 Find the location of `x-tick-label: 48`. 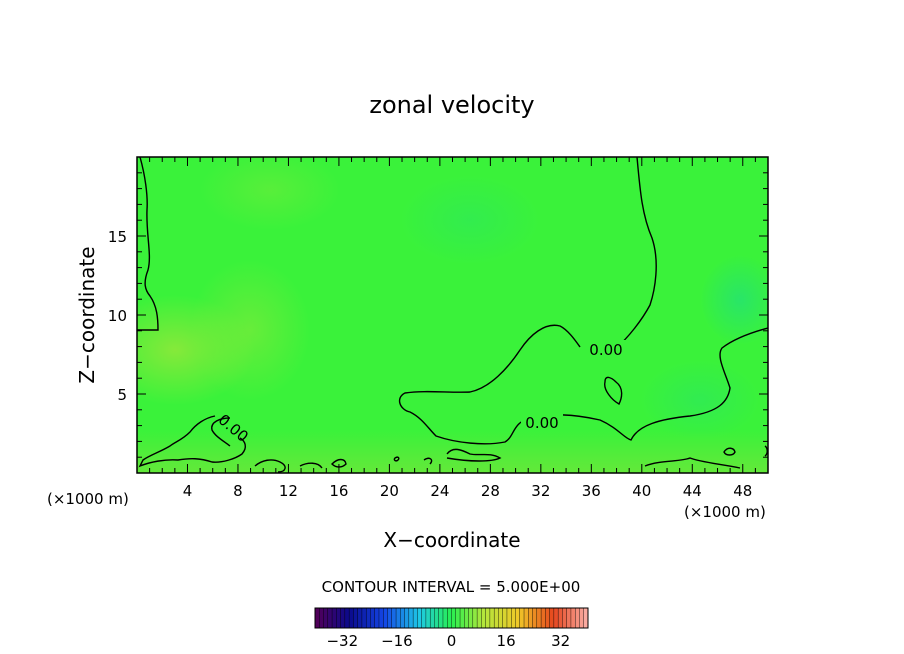

x-tick-label: 48 is located at coordinates (742, 491).